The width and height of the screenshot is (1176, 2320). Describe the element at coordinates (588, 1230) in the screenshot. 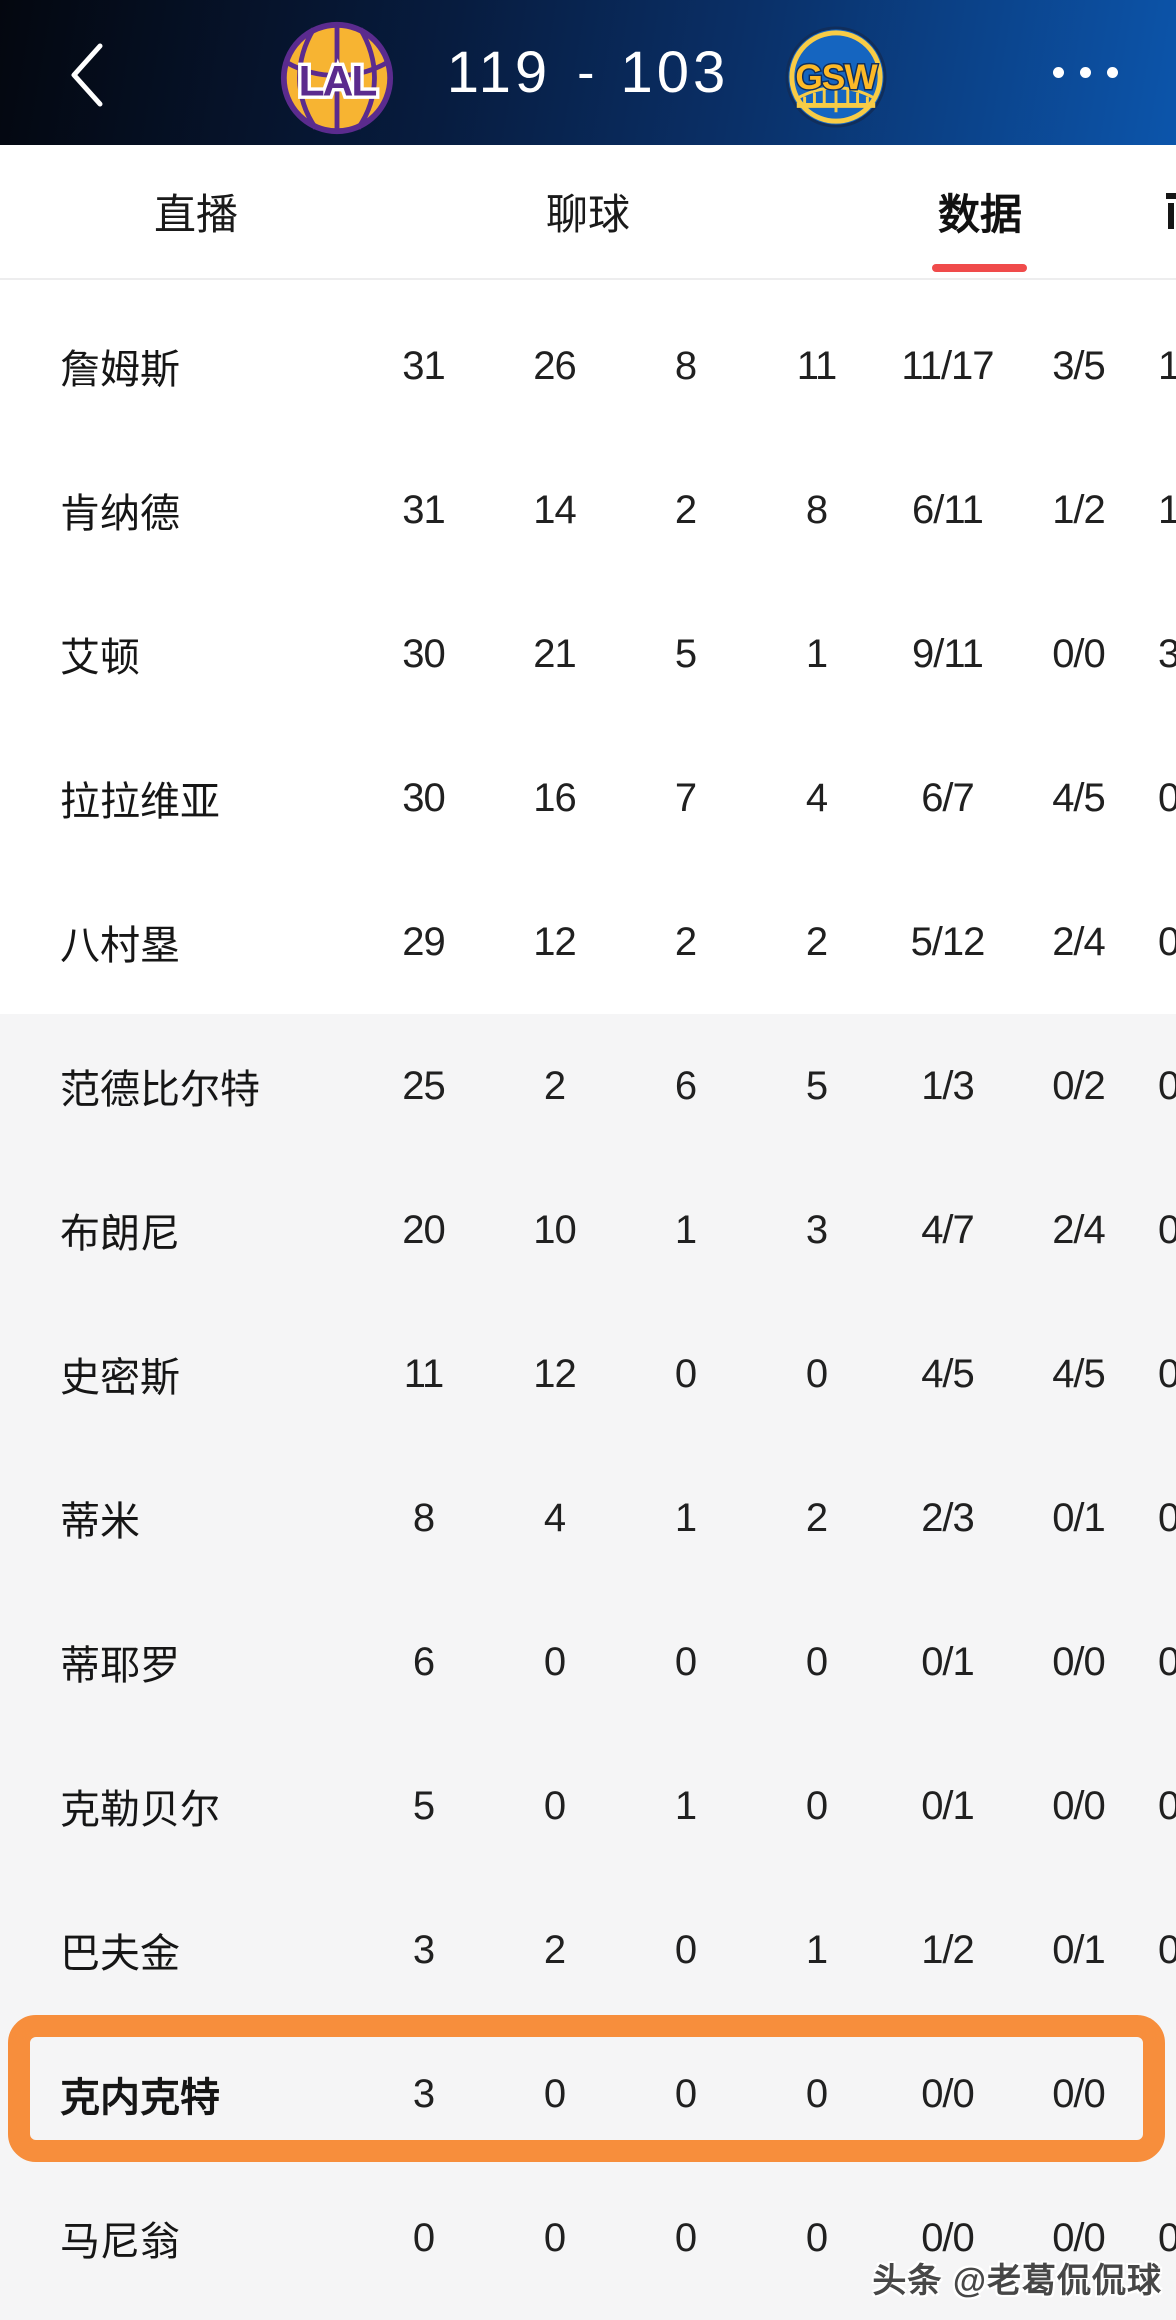

I see `table-row: 布朗尼 20 10 1 3 4/7 2/4 0` at that location.